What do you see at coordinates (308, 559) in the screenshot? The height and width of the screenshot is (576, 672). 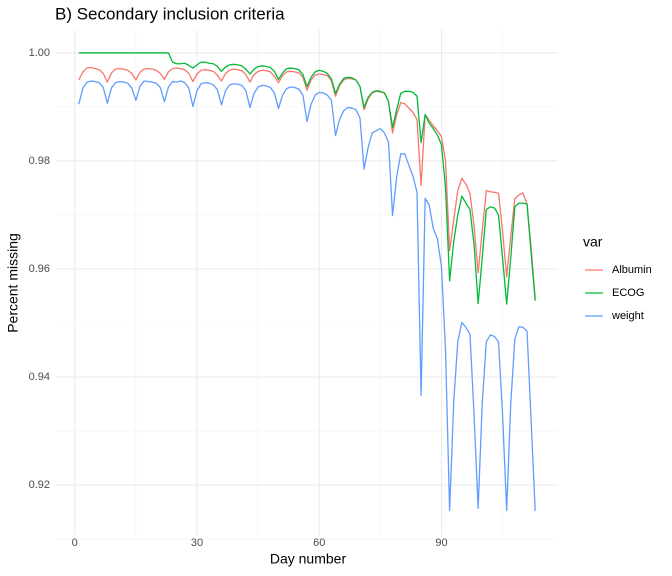 I see `x-axis-label: Day number` at bounding box center [308, 559].